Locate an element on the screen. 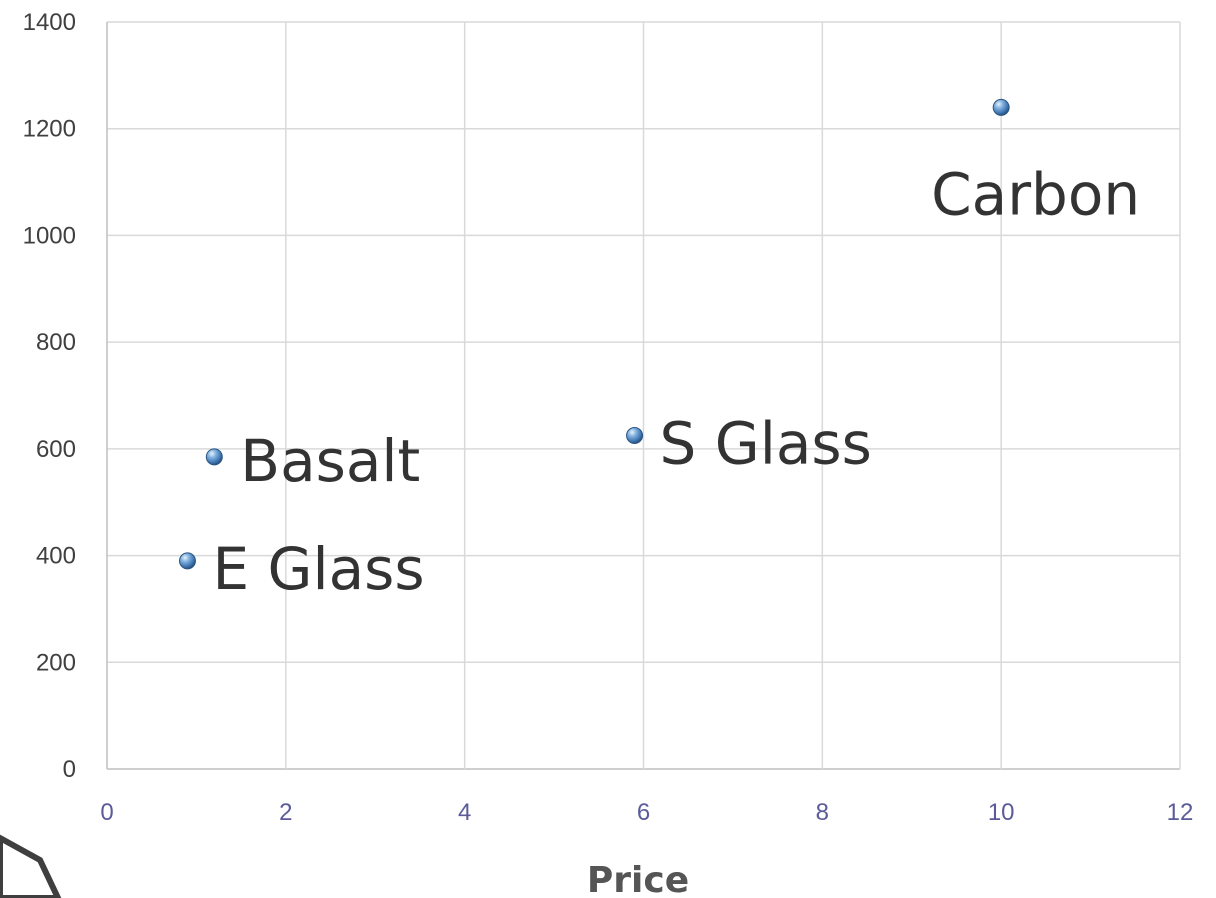 The height and width of the screenshot is (898, 1216). x-axis-ticks: 0 2 4 6 8 10 12 is located at coordinates (646, 812).